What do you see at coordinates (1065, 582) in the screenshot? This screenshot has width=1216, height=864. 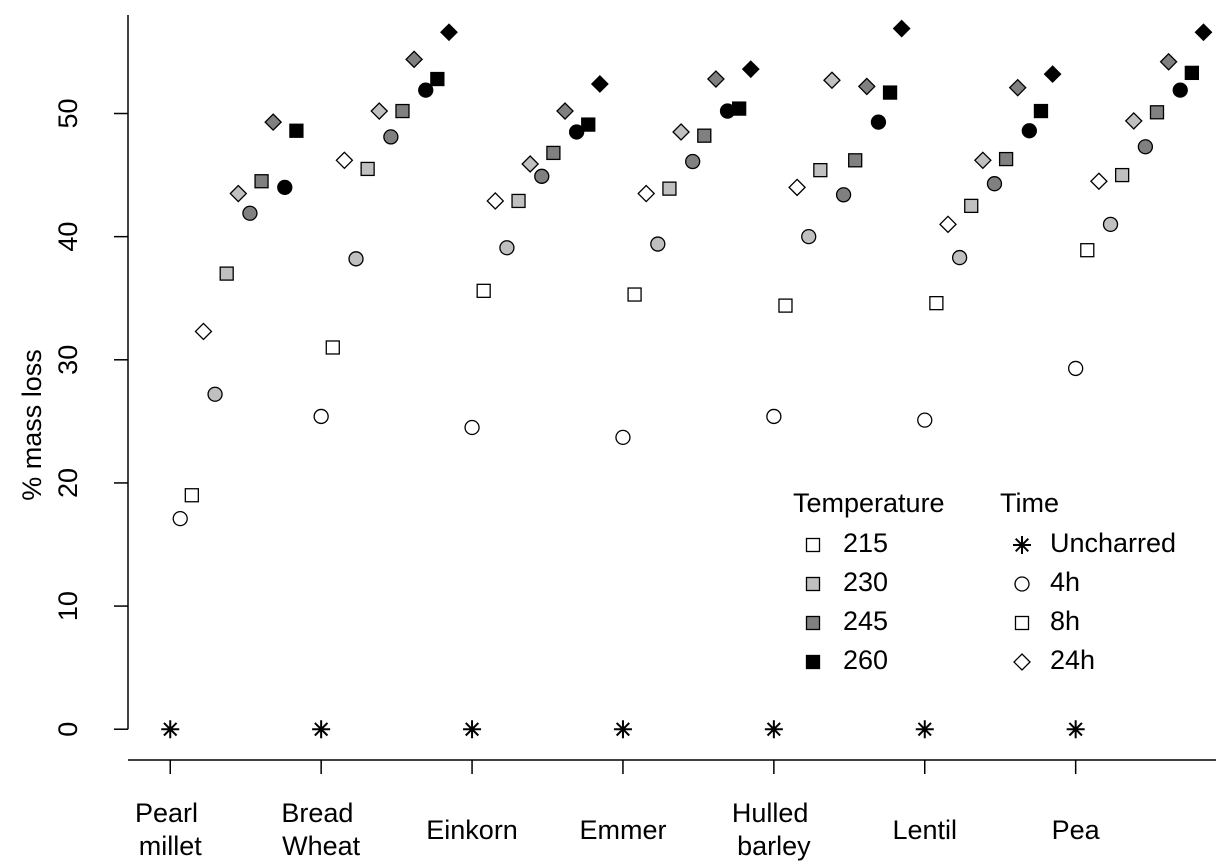 I see `legend-label: 4h` at bounding box center [1065, 582].